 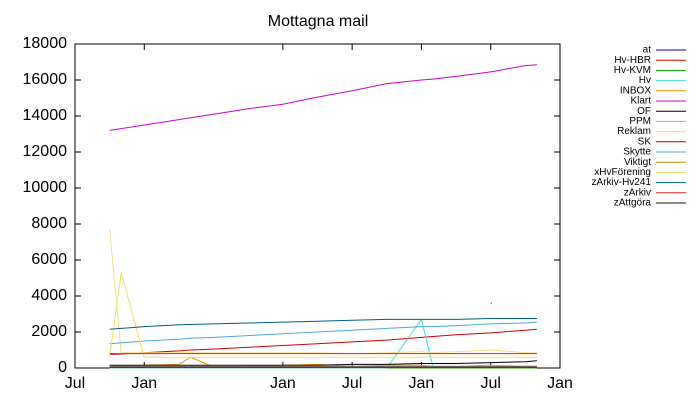 What do you see at coordinates (632, 60) in the screenshot?
I see `legend-label: Hv-HBR` at bounding box center [632, 60].